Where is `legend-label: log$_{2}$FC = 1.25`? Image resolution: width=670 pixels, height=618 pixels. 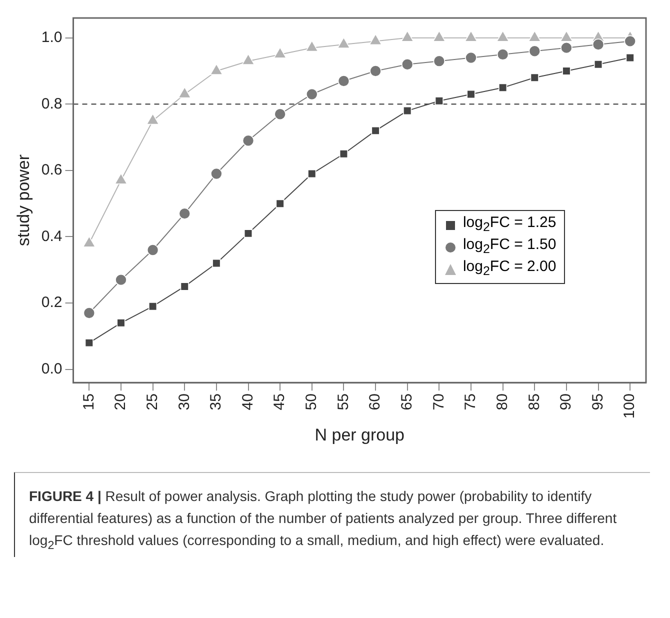 legend-label: log$_{2}$FC = 1.25 is located at coordinates (509, 225).